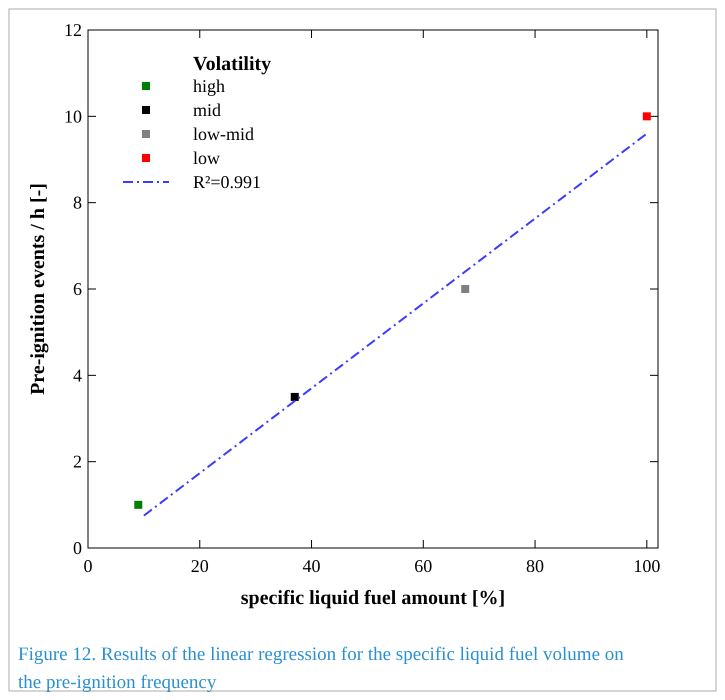 This screenshot has height=700, width=725. I want to click on y-tick-label: 0, so click(77, 548).